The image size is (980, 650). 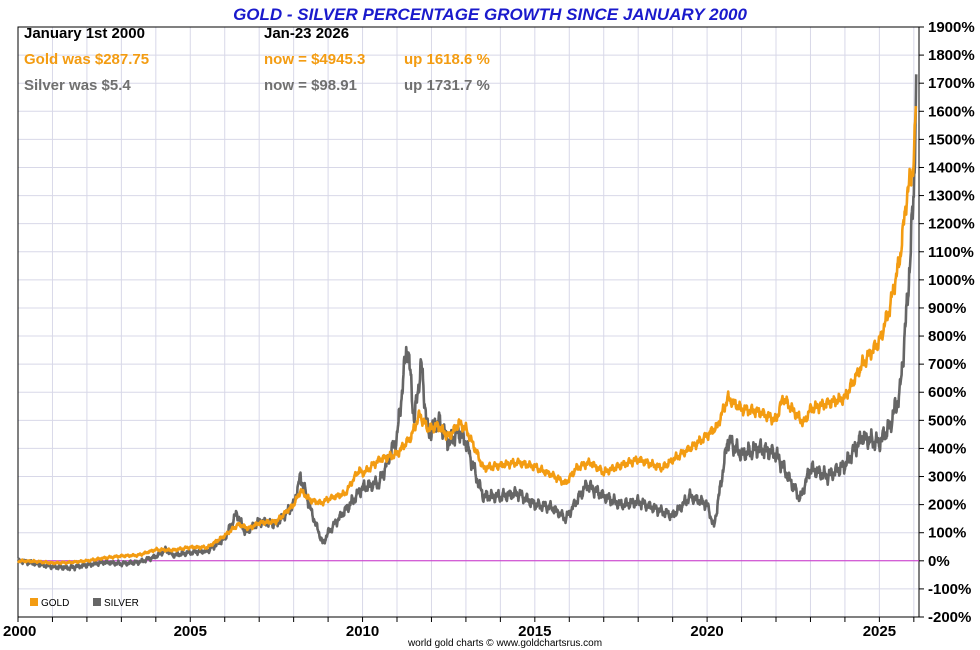 I want to click on y-tick-label: 1800%, so click(x=951, y=55).